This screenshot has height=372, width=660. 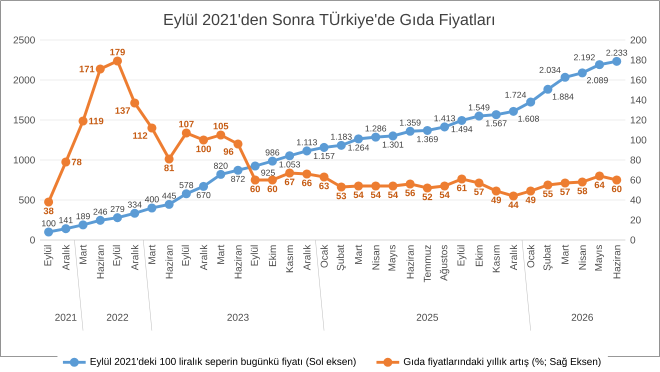 I want to click on data-label: 2.192, so click(x=584, y=57).